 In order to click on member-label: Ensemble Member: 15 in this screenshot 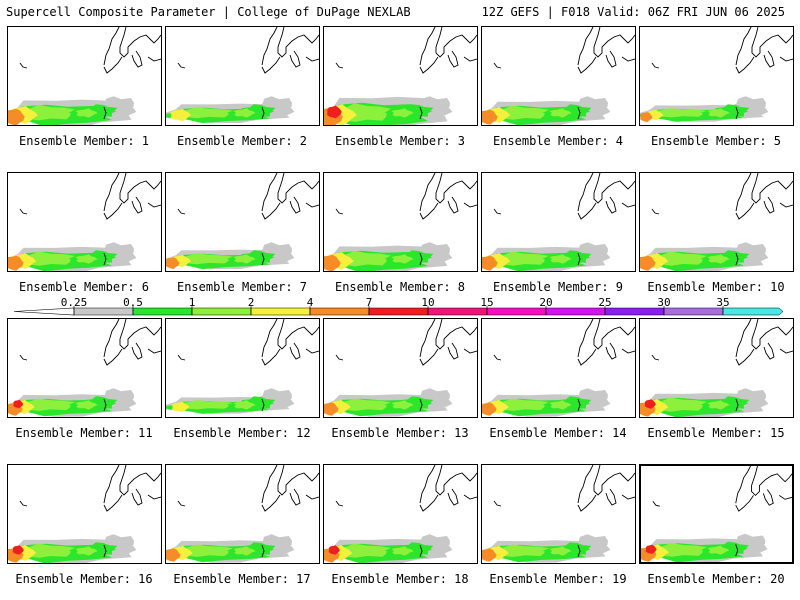, I will do `click(716, 433)`.